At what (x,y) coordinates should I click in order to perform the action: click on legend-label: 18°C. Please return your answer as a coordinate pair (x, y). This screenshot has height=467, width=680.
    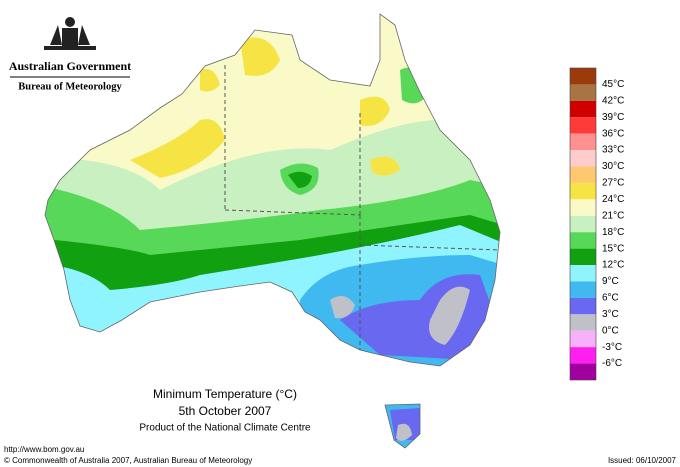
    Looking at the image, I should click on (613, 232).